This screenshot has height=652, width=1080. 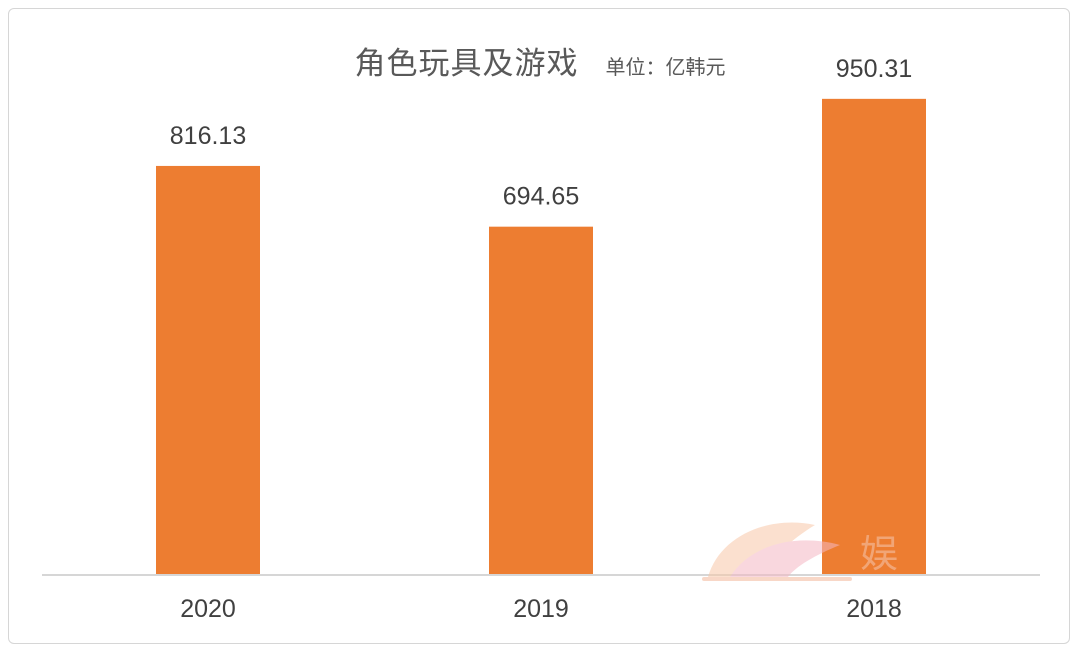 I want to click on x-tick-label-2018: 2018, so click(x=874, y=609).